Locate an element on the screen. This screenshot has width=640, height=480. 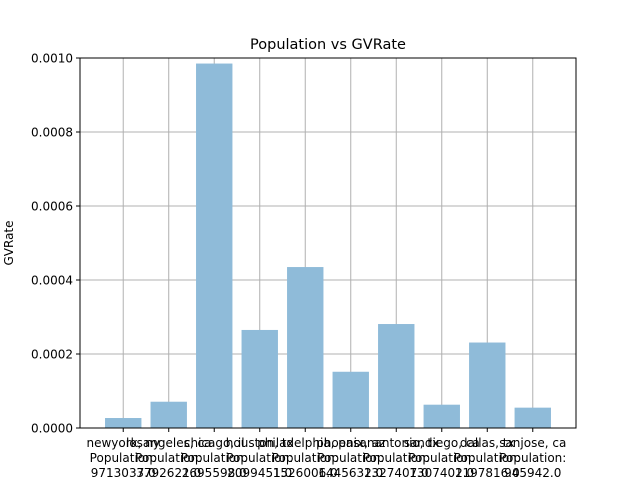
x-tick-label: philadelphia, pa Population: 1526006.0 is located at coordinates (305, 458).